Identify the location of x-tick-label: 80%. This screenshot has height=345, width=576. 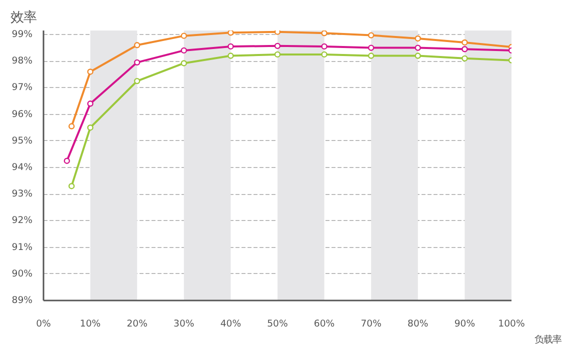
(418, 324).